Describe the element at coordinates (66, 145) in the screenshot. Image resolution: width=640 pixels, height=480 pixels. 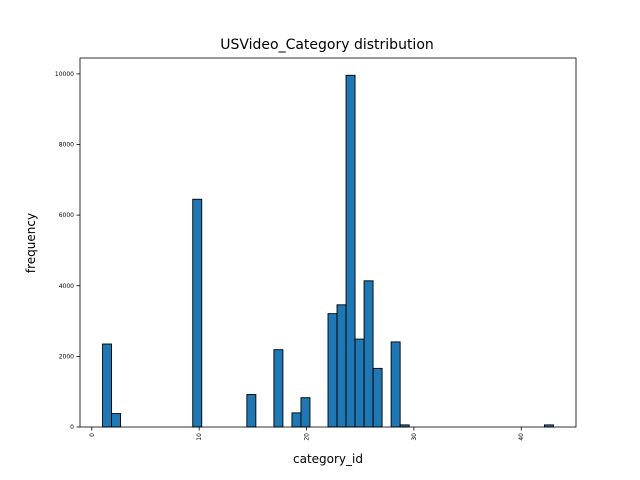
I see `y-tick-label: 8000` at that location.